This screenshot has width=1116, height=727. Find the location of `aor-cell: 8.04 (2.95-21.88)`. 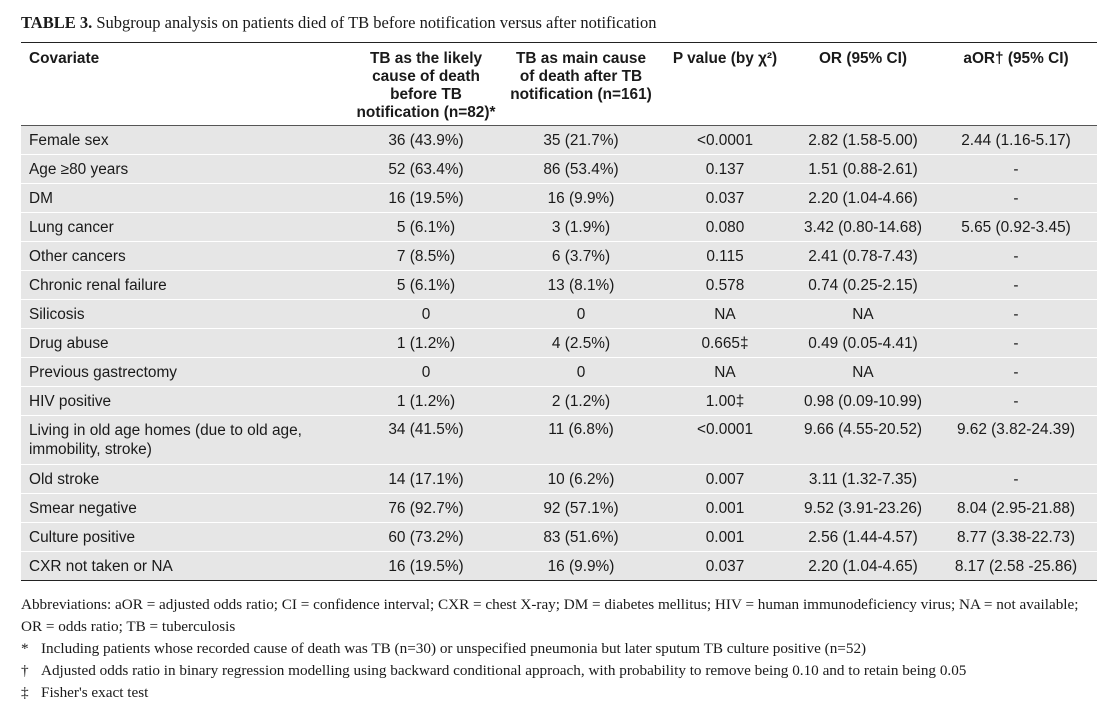

aor-cell: 8.04 (2.95-21.88) is located at coordinates (1016, 508).